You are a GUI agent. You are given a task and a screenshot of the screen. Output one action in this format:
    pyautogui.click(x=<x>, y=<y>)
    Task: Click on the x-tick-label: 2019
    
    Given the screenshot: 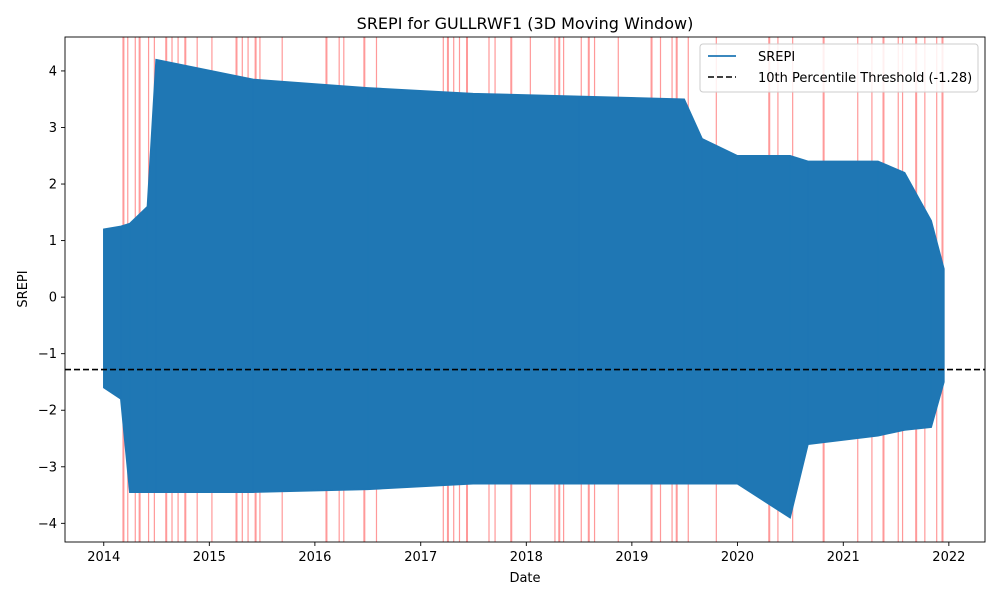 What is the action you would take?
    pyautogui.click(x=631, y=557)
    